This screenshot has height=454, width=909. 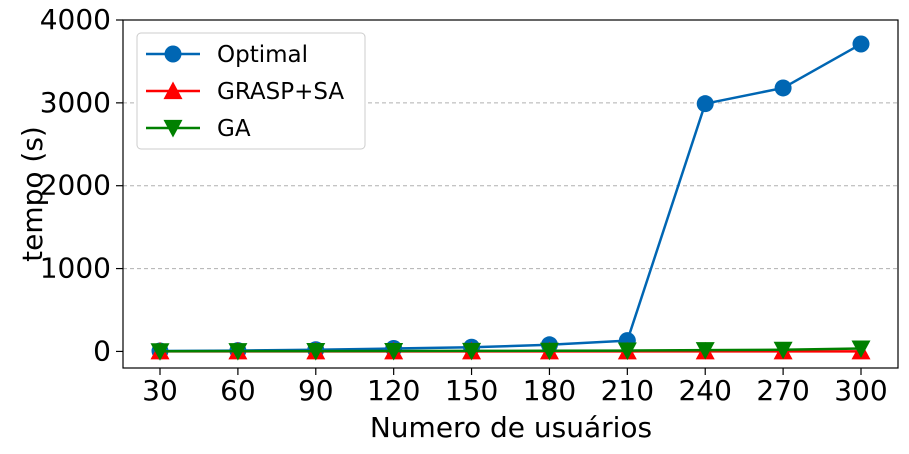 I want to click on y-axis-label: tempo (s), so click(x=32, y=194).